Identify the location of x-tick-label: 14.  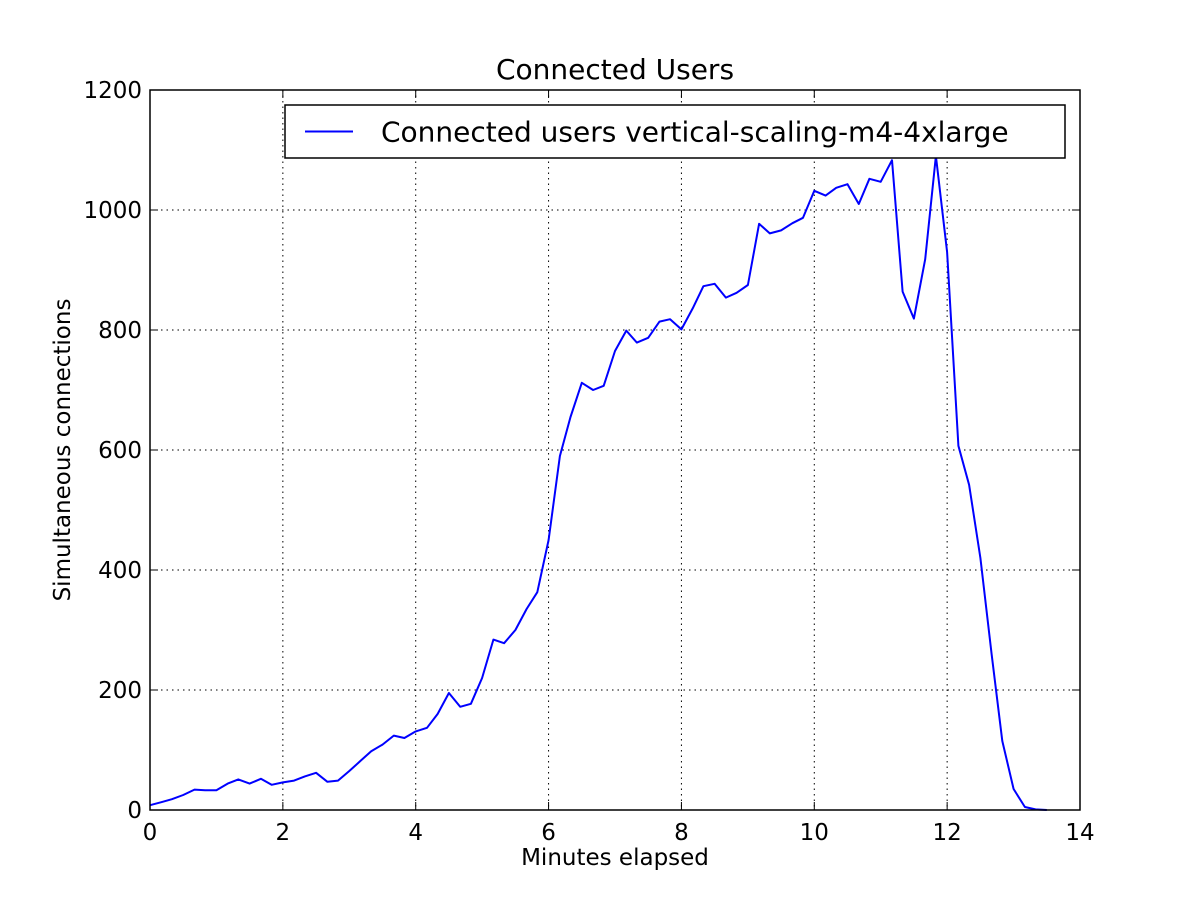
(1079, 833).